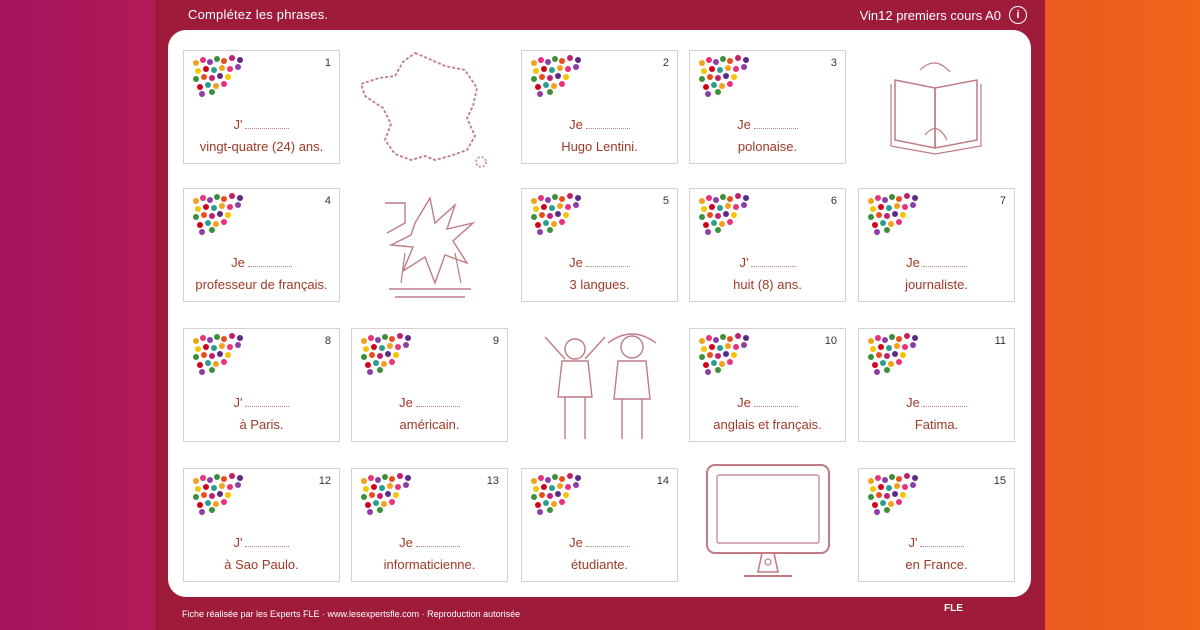 This screenshot has height=630, width=1200. What do you see at coordinates (261, 107) in the screenshot?
I see `exercise-card: 1 J' vingt-quatre (24) ans.` at bounding box center [261, 107].